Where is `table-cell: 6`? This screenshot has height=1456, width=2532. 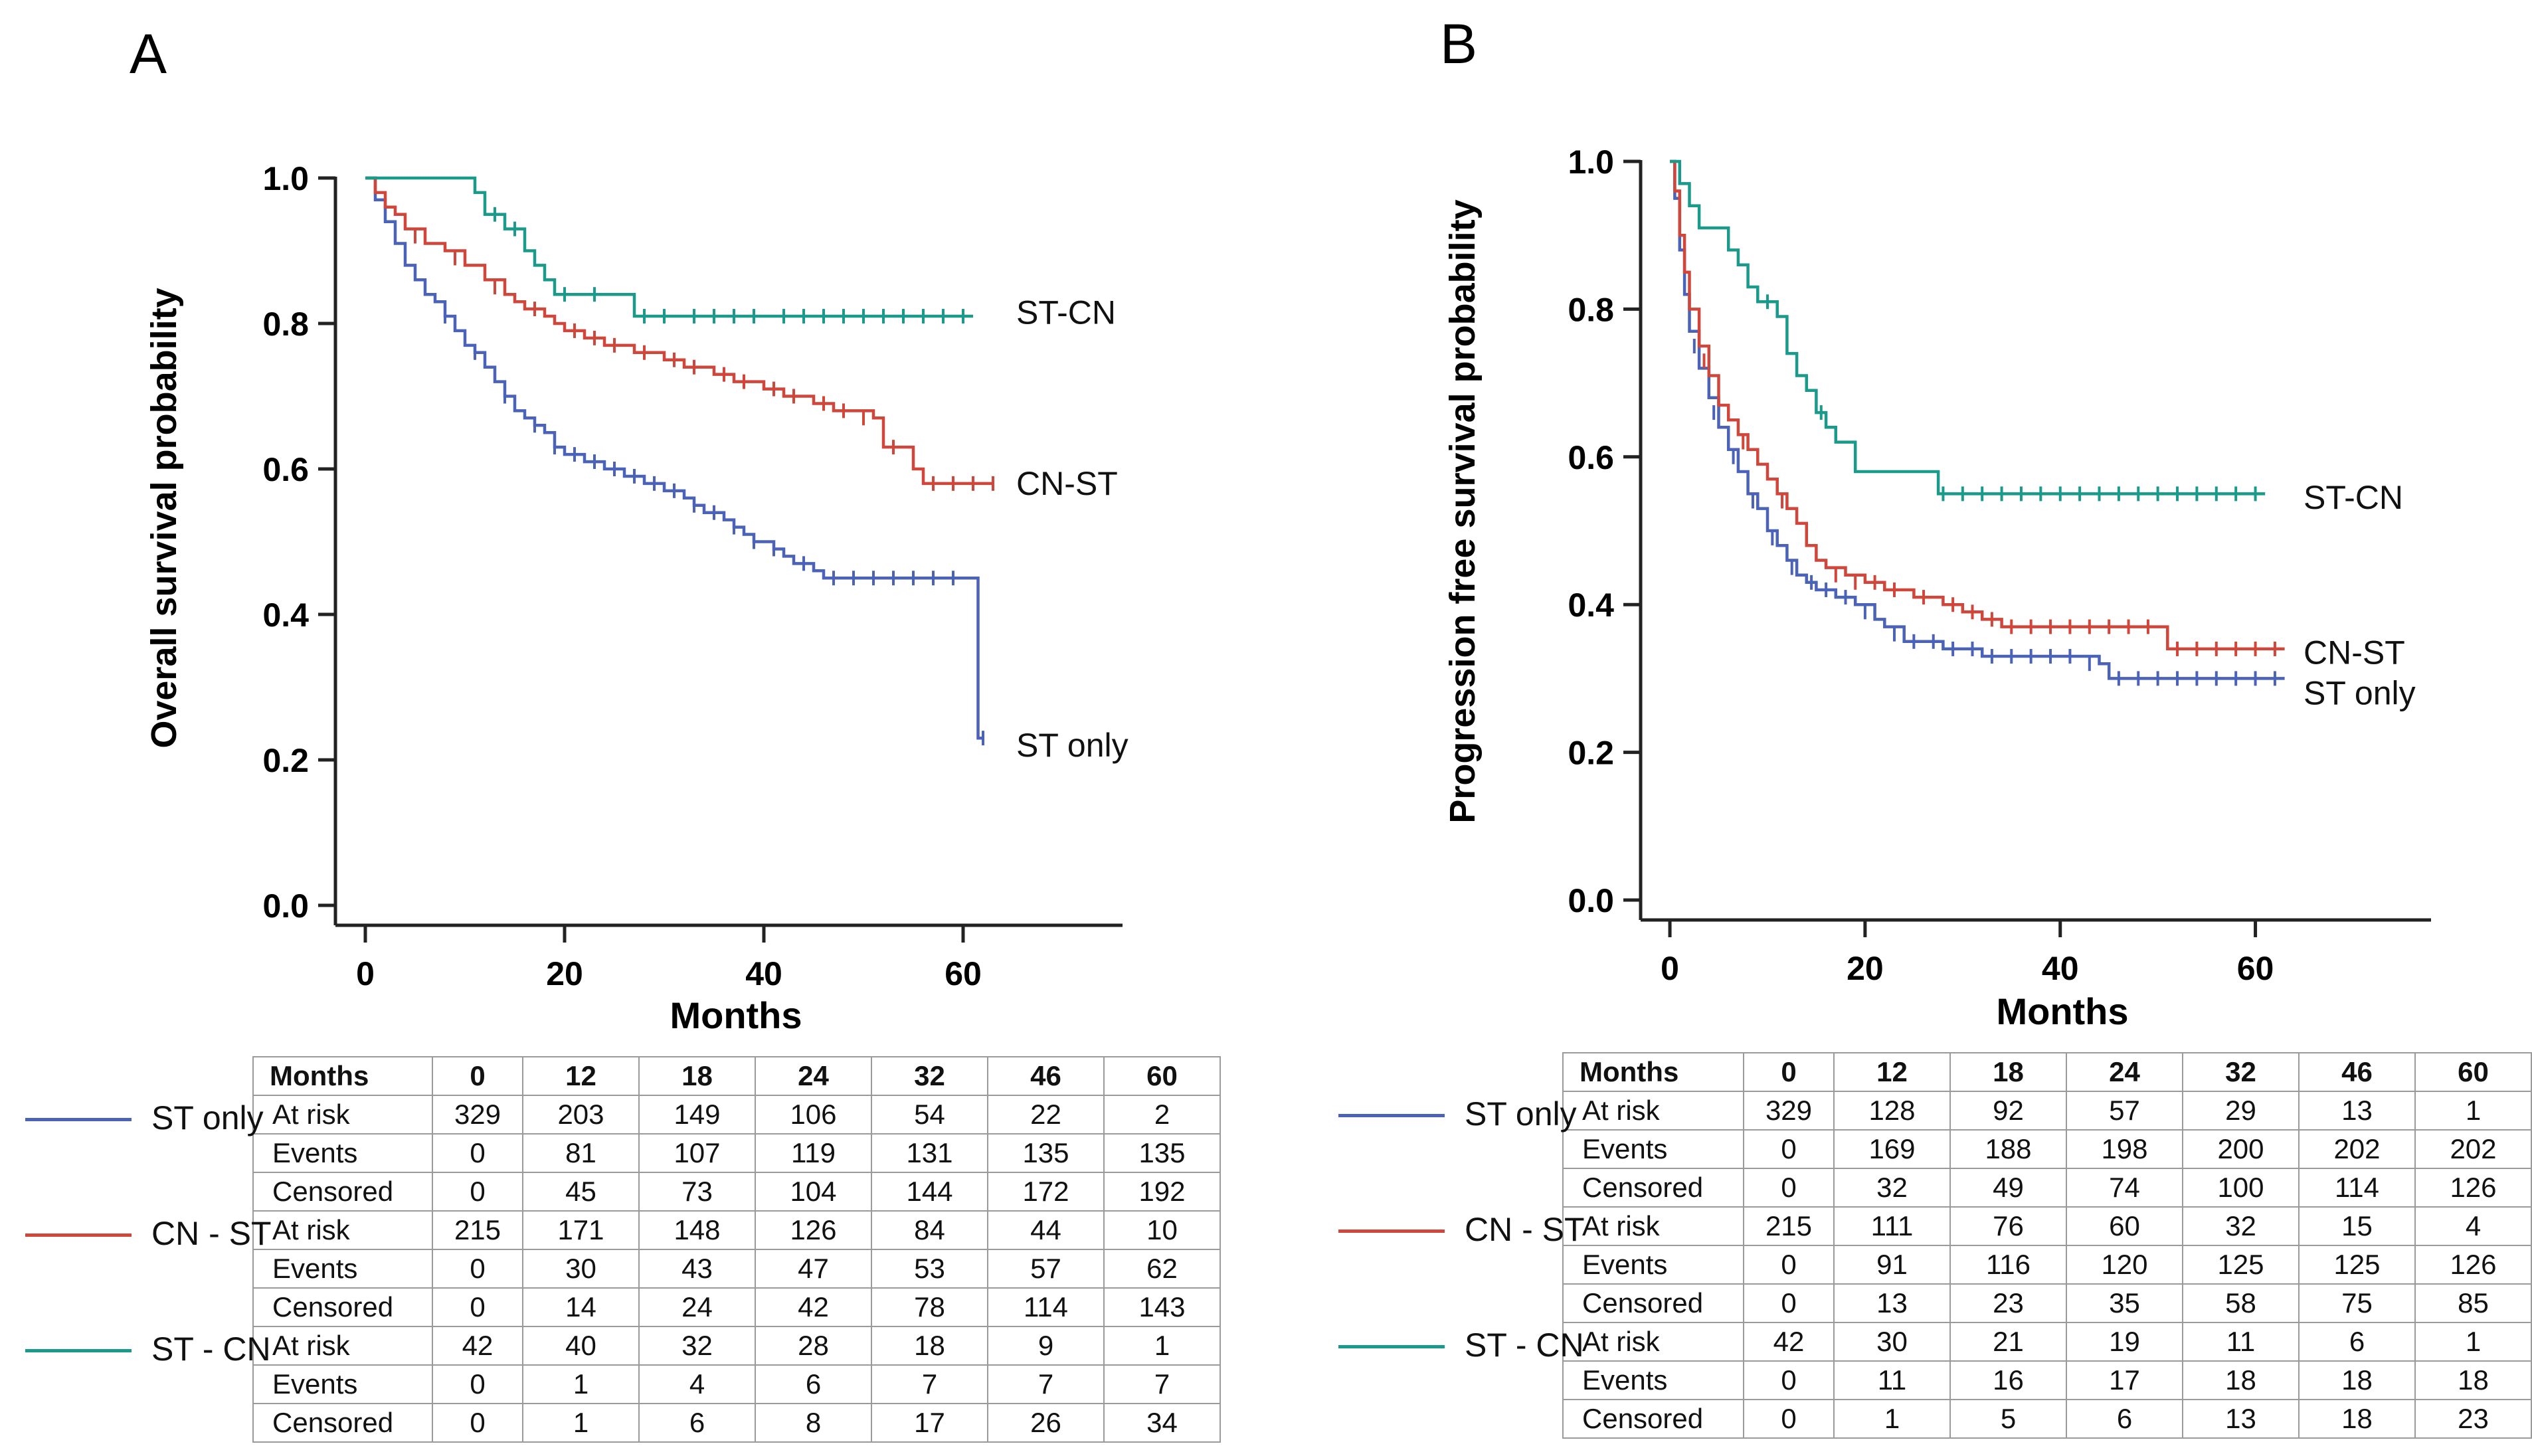 table-cell: 6 is located at coordinates (2357, 1342).